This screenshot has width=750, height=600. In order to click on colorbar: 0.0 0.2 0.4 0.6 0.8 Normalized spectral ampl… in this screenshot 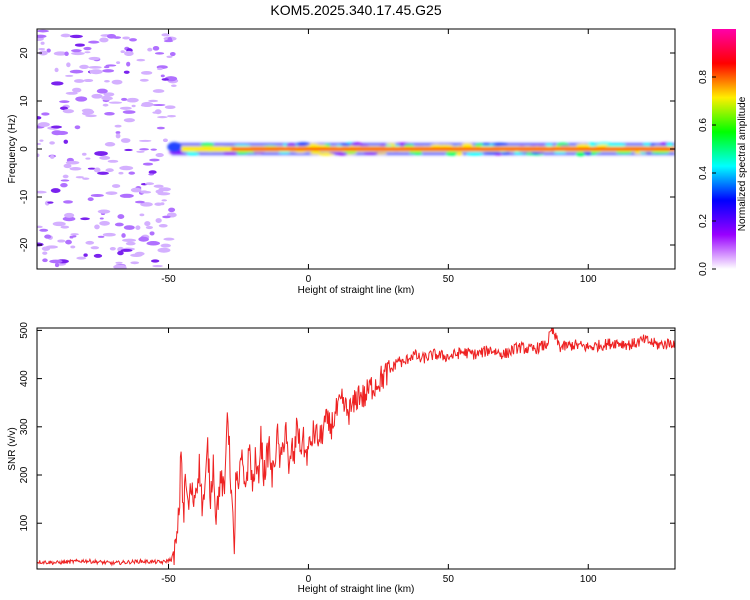, I will do `click(723, 152)`.